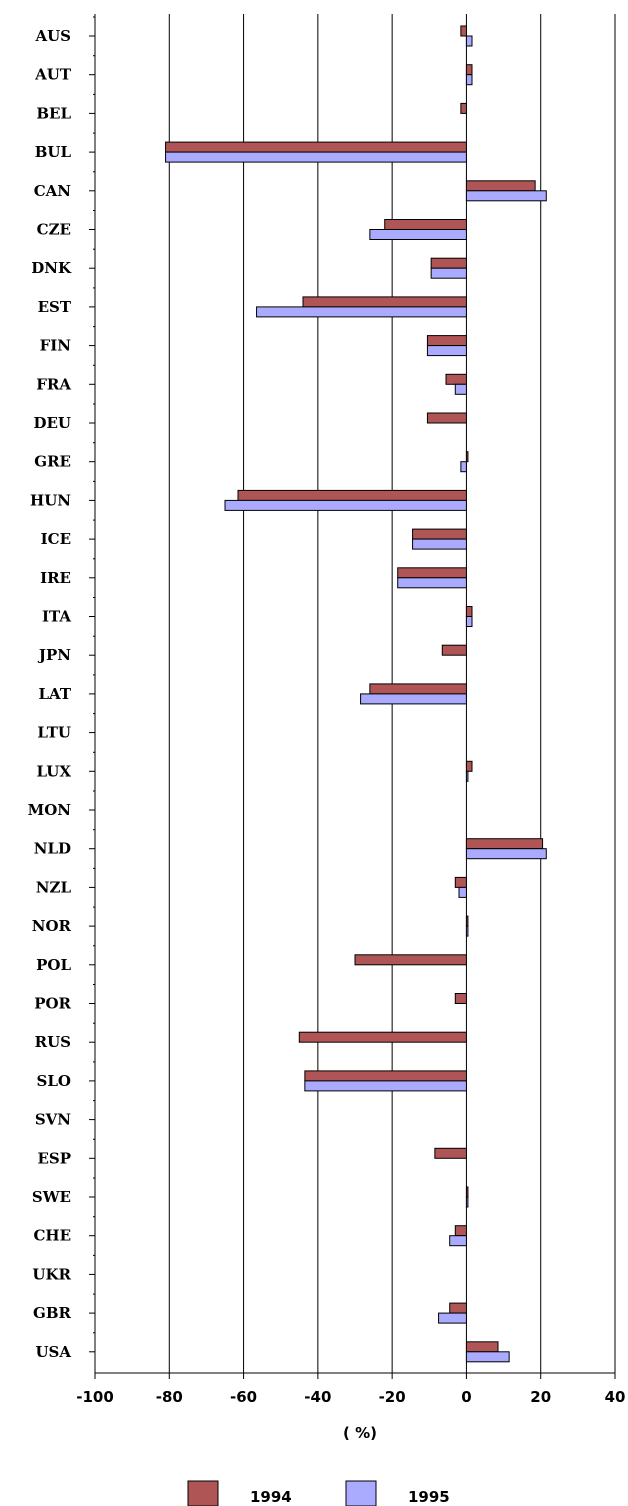 Image resolution: width=628 pixels, height=1506 pixels. Describe the element at coordinates (506, 854) in the screenshot. I see `bar-1995-nld` at that location.